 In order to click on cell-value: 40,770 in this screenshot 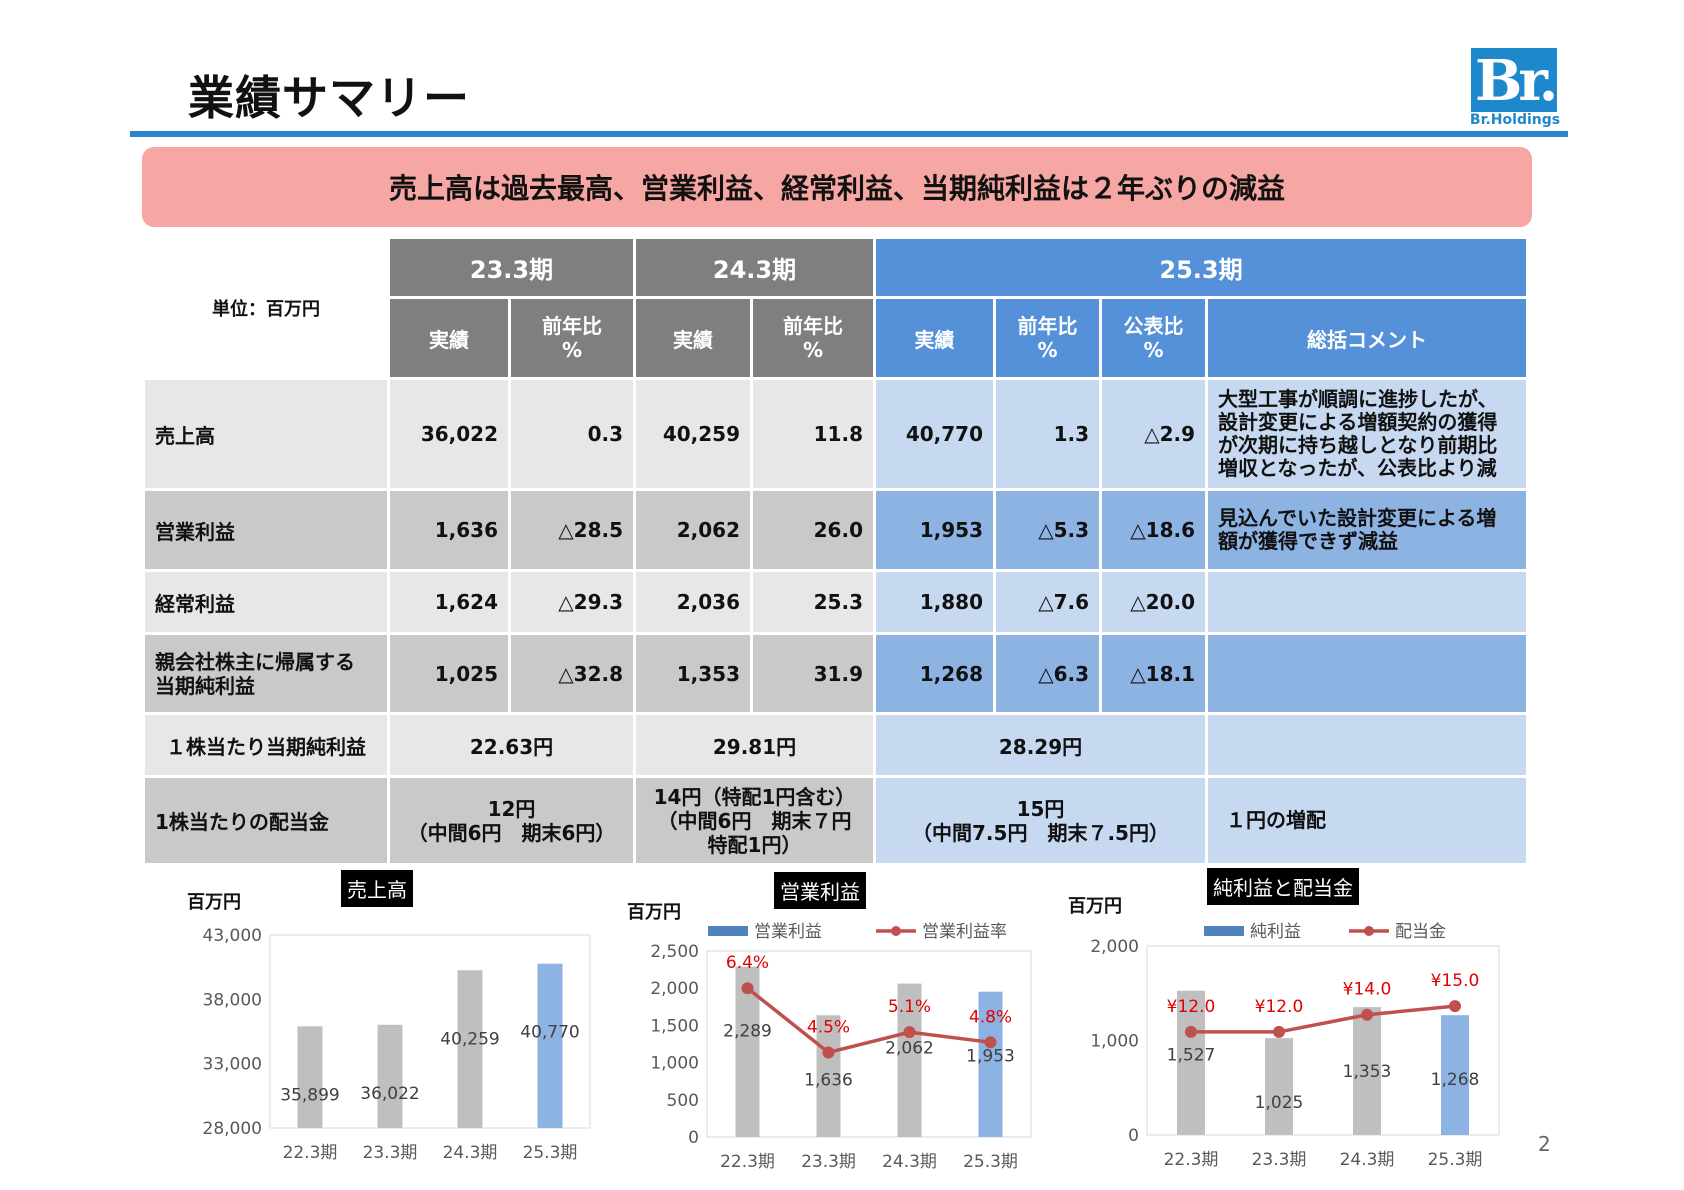, I will do `click(934, 434)`.